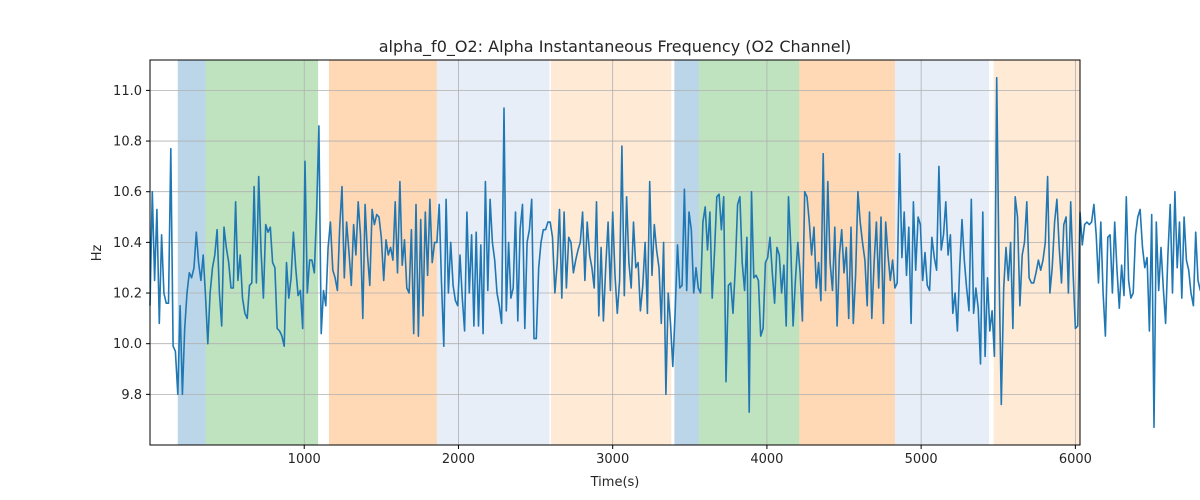 The width and height of the screenshot is (1200, 500). I want to click on x-axis-label: Time(s), so click(615, 482).